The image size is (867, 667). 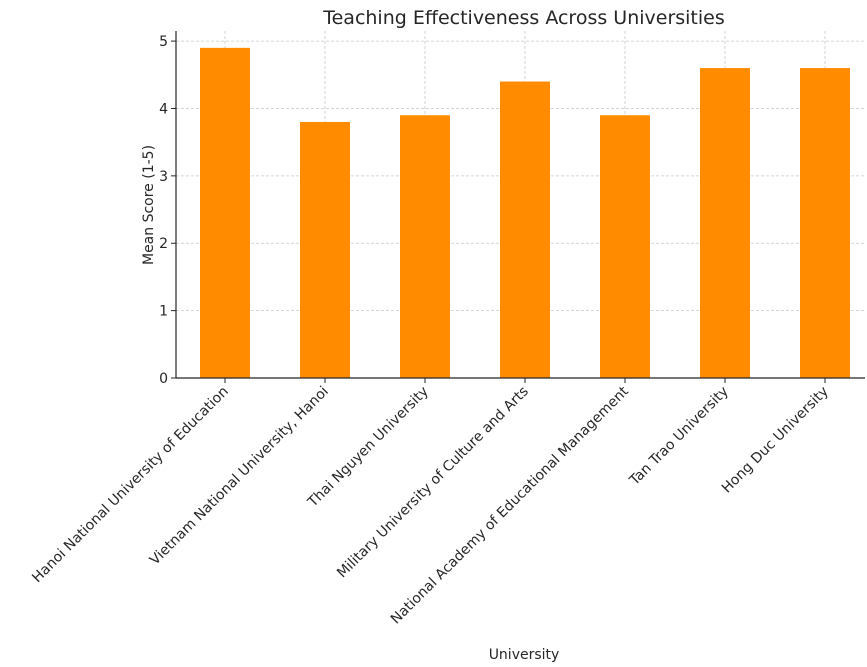 What do you see at coordinates (524, 655) in the screenshot?
I see `x-axis-label: University` at bounding box center [524, 655].